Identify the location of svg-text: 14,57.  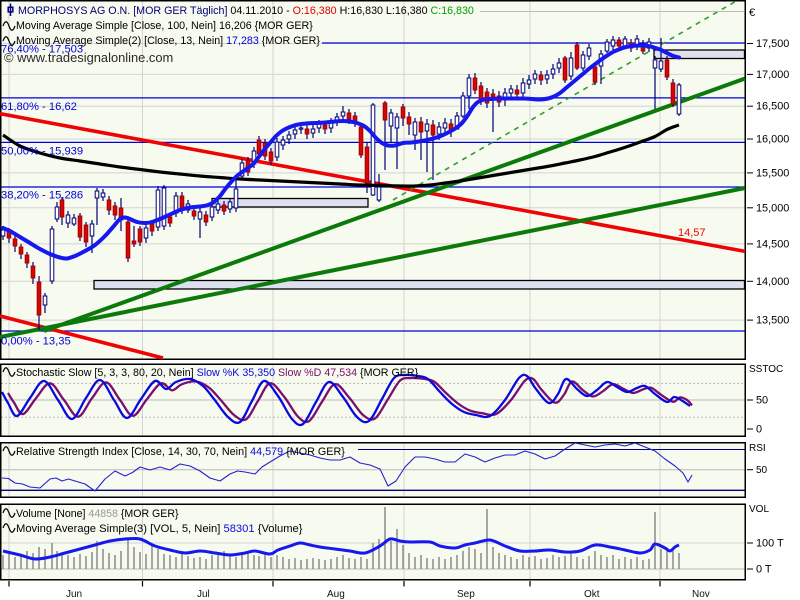
(692, 233).